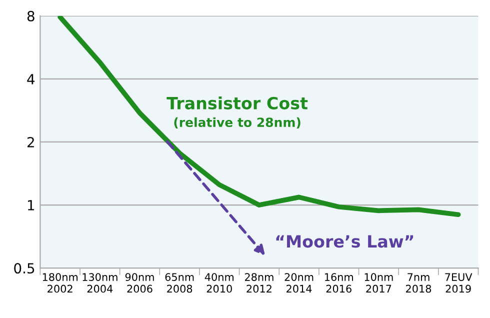  Describe the element at coordinates (419, 283) in the screenshot. I see `x-tick-label: 7nm 2018` at that location.